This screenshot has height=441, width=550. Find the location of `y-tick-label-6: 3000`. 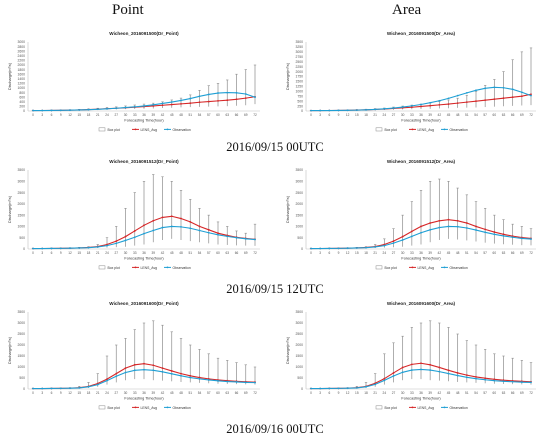

y-tick-label-6: 3000 is located at coordinates (21, 323).